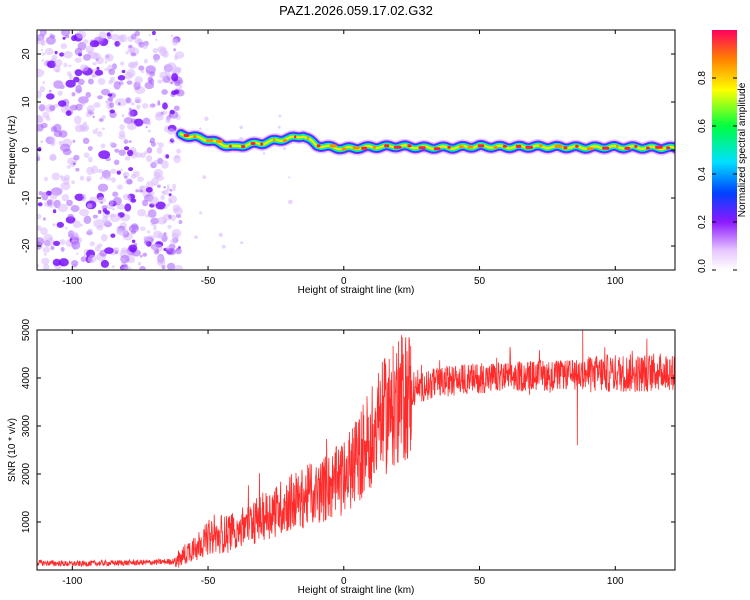 The image size is (750, 600). Describe the element at coordinates (702, 78) in the screenshot. I see `colorbar-tick-label: 0.8` at that location.